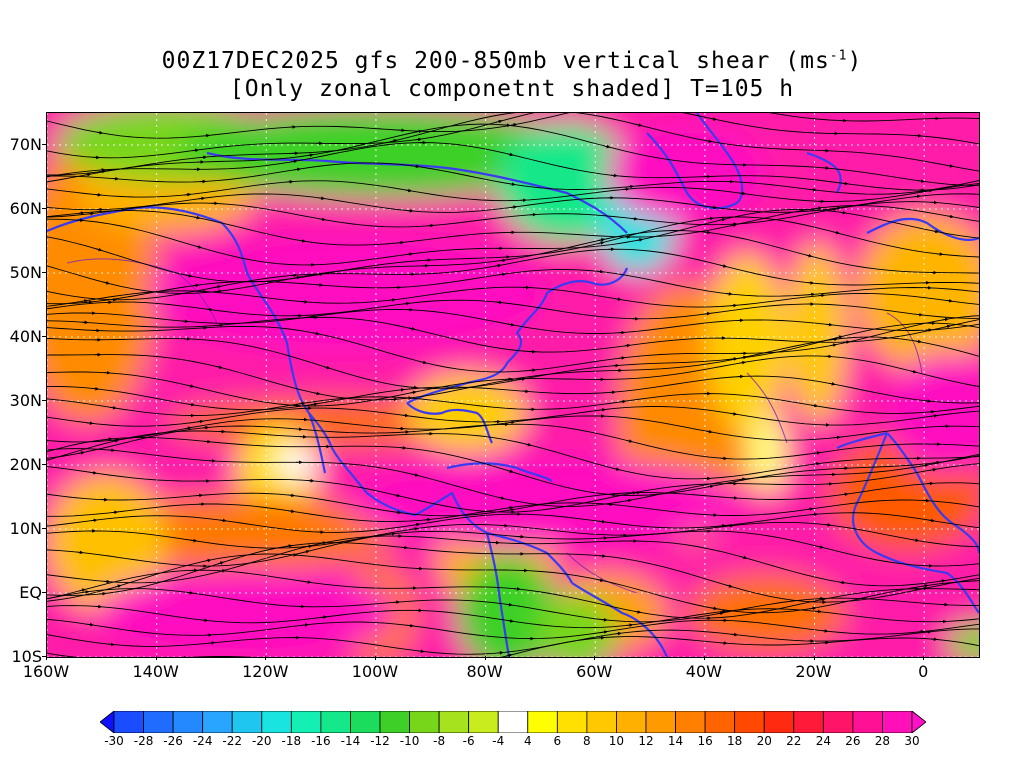 Image resolution: width=1024 pixels, height=768 pixels. What do you see at coordinates (587, 741) in the screenshot?
I see `colorbar-tick-label: 8` at bounding box center [587, 741].